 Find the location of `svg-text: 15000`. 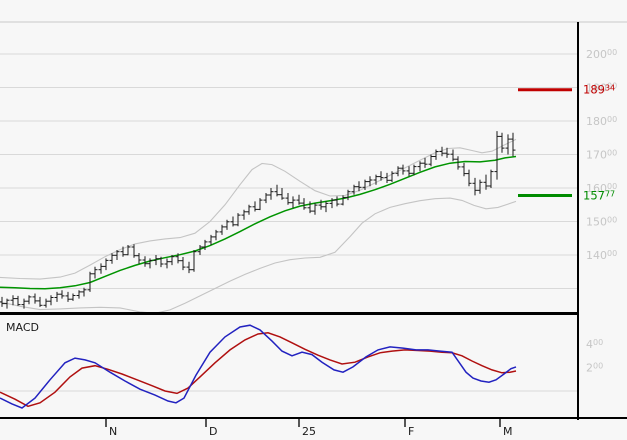

svg-text: 15000 is located at coordinates (601, 222).